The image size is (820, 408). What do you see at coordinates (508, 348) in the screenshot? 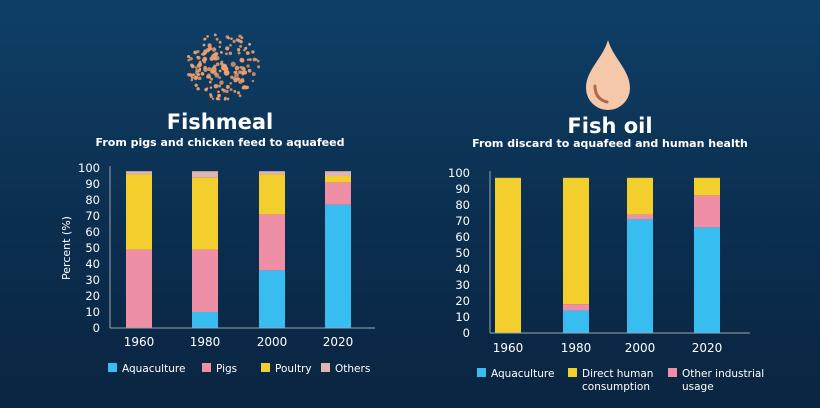
I see `x-tick-label: 1960` at bounding box center [508, 348].